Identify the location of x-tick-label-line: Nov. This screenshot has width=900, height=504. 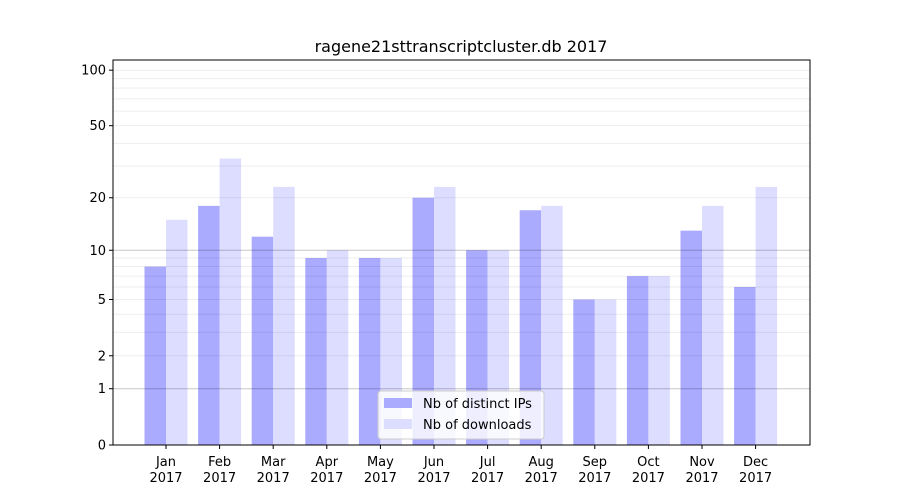
(702, 462).